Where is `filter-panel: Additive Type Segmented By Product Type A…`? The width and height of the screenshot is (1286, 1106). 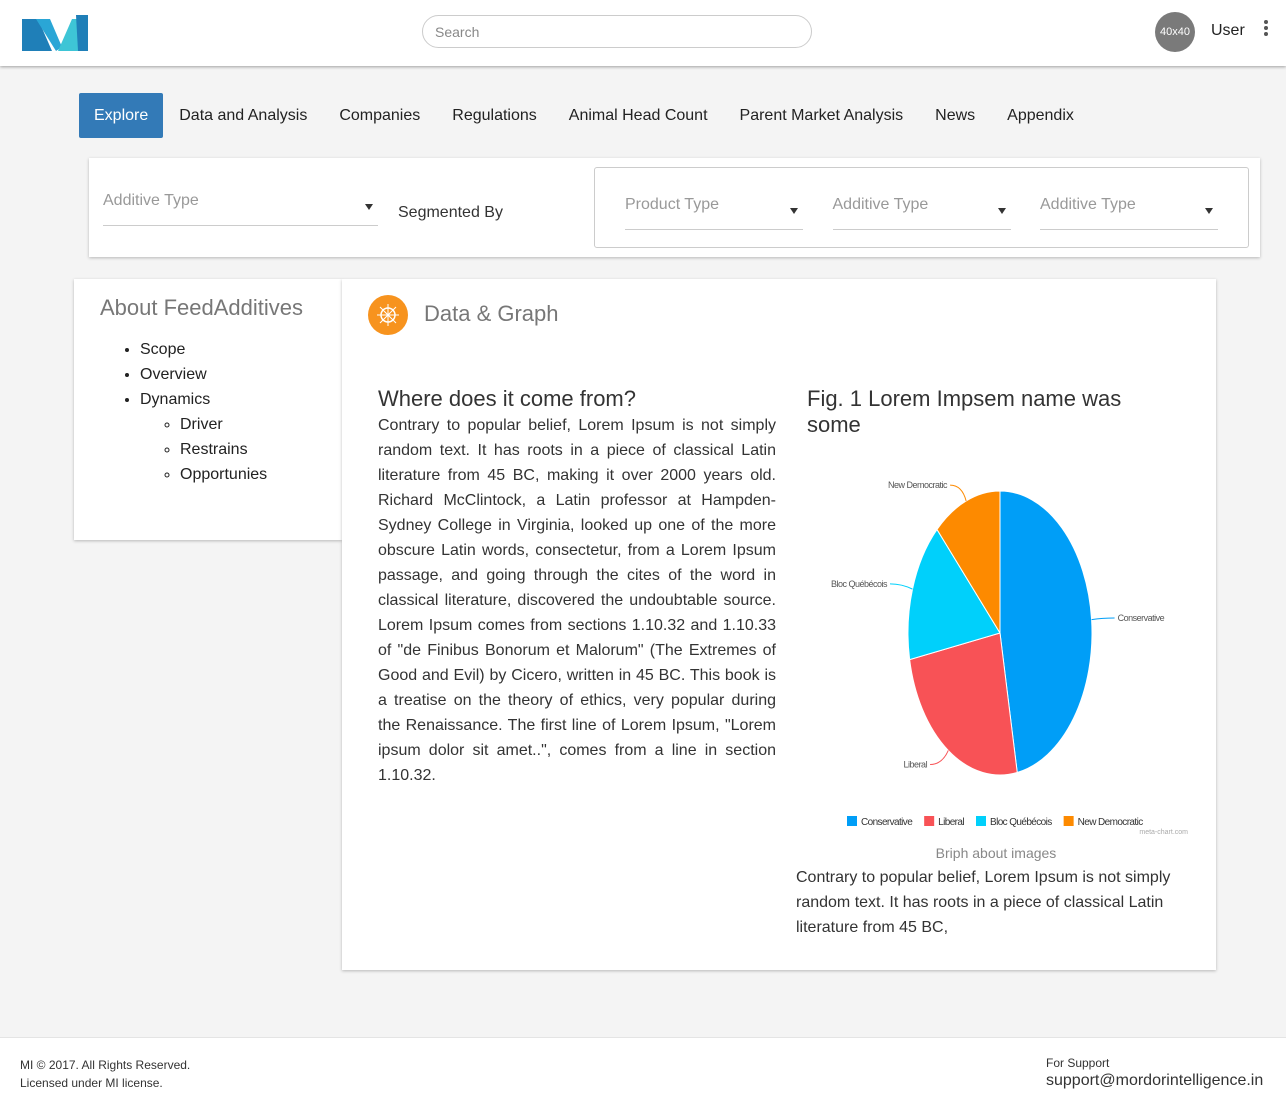
filter-panel: Additive Type Segmented By Product Type A… is located at coordinates (674, 207).